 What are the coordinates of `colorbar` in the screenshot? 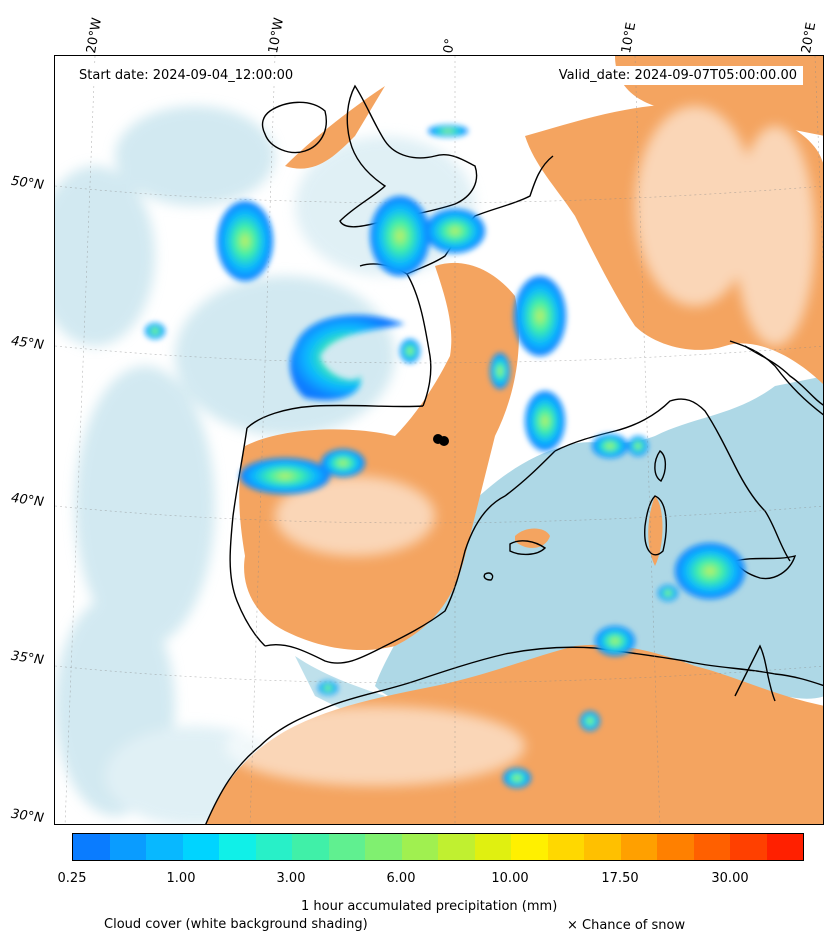 It's located at (438, 847).